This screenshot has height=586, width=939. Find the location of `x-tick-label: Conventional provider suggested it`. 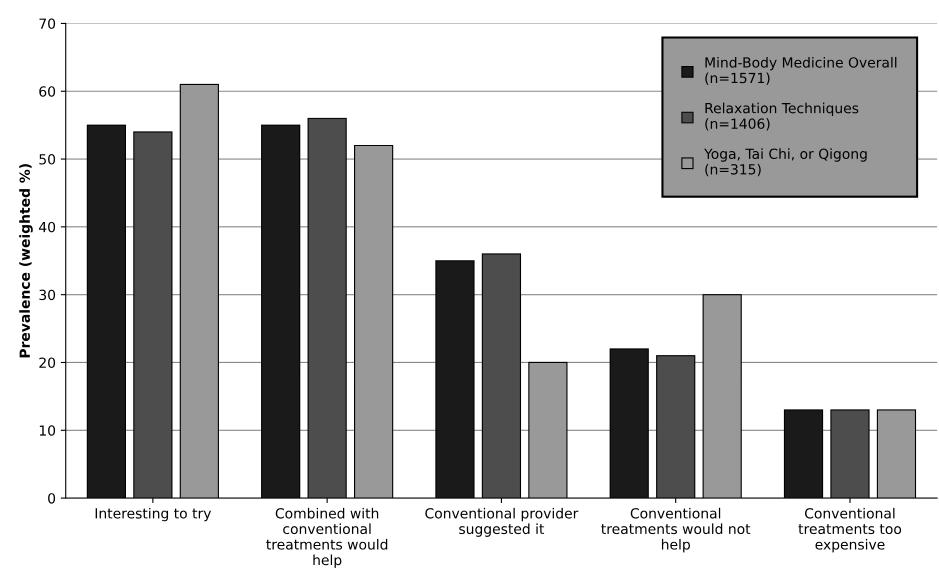

x-tick-label: Conventional provider suggested it is located at coordinates (501, 522).